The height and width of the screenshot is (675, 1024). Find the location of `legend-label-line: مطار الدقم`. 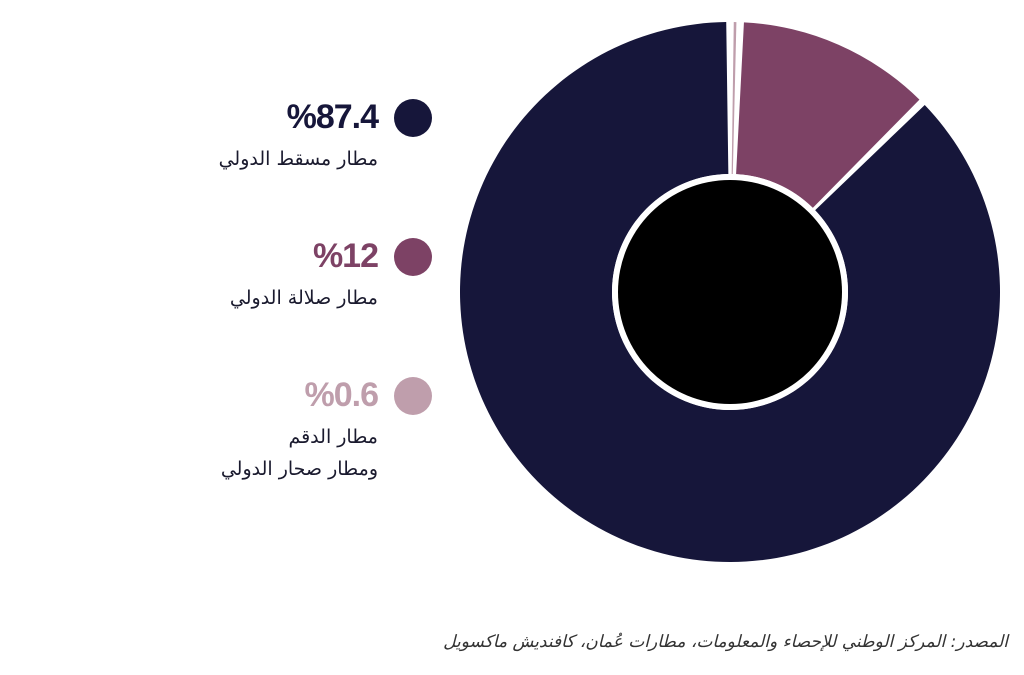

legend-label-line: مطار الدقم is located at coordinates (333, 437).